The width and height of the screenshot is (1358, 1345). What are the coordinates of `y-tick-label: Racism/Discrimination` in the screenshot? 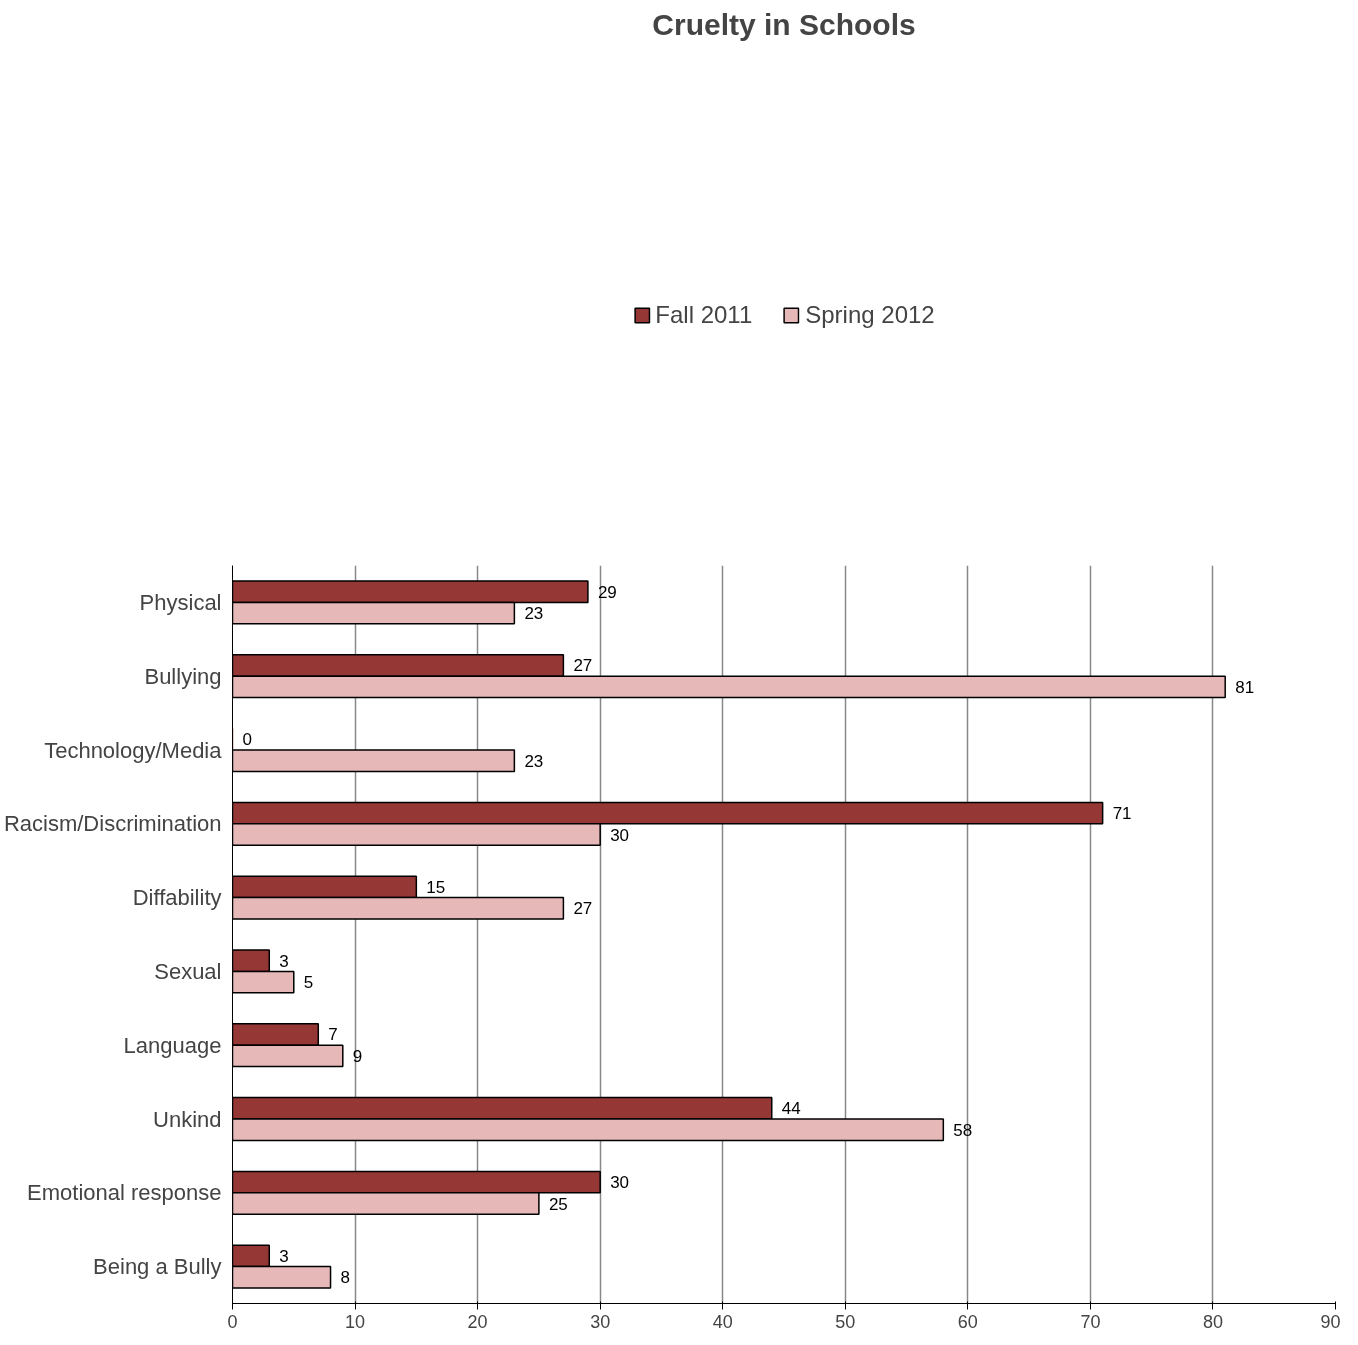 It's located at (112, 824).